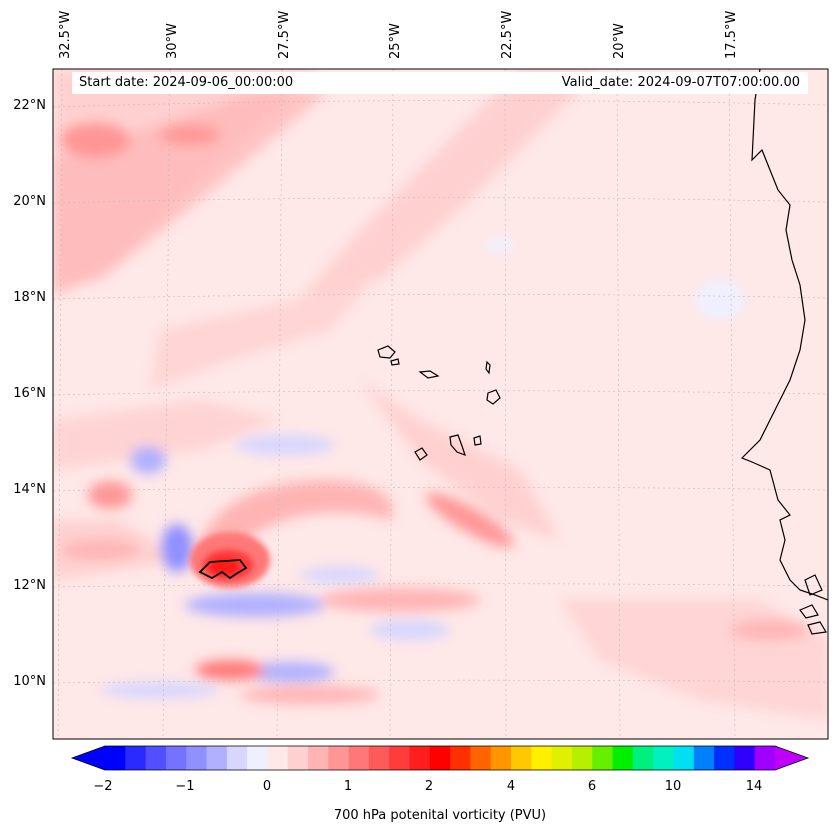 The width and height of the screenshot is (837, 836). What do you see at coordinates (177, 548) in the screenshot?
I see `pv-min-b` at bounding box center [177, 548].